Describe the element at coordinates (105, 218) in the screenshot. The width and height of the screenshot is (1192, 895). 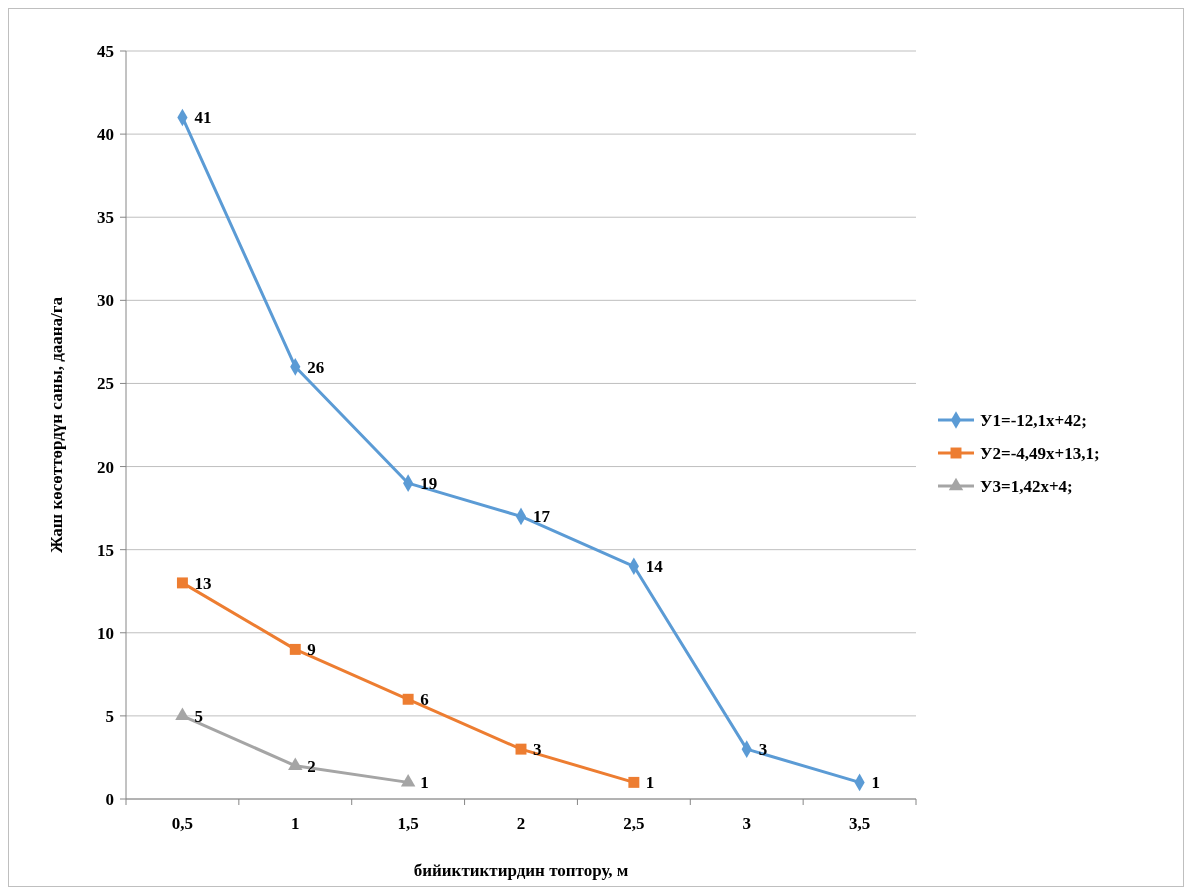
I see `y-tick-label: 35` at that location.